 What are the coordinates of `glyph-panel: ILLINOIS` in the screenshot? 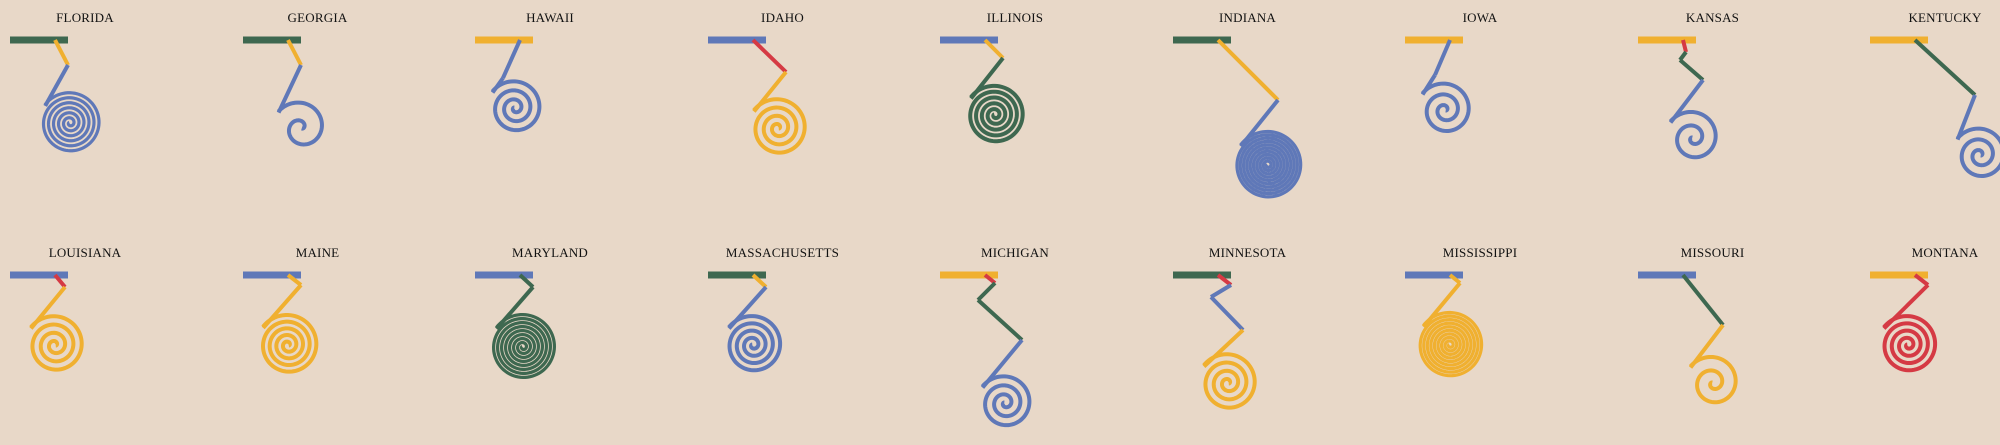 It's located at (1050, 110).